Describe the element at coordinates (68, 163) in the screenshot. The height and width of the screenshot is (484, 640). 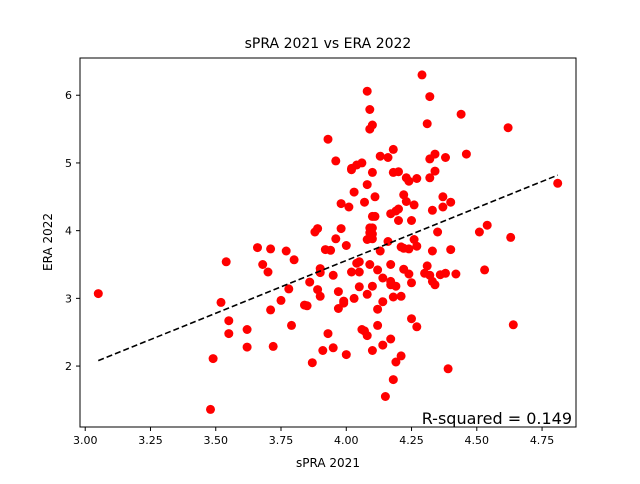
I see `y-tick-label: 5` at that location.